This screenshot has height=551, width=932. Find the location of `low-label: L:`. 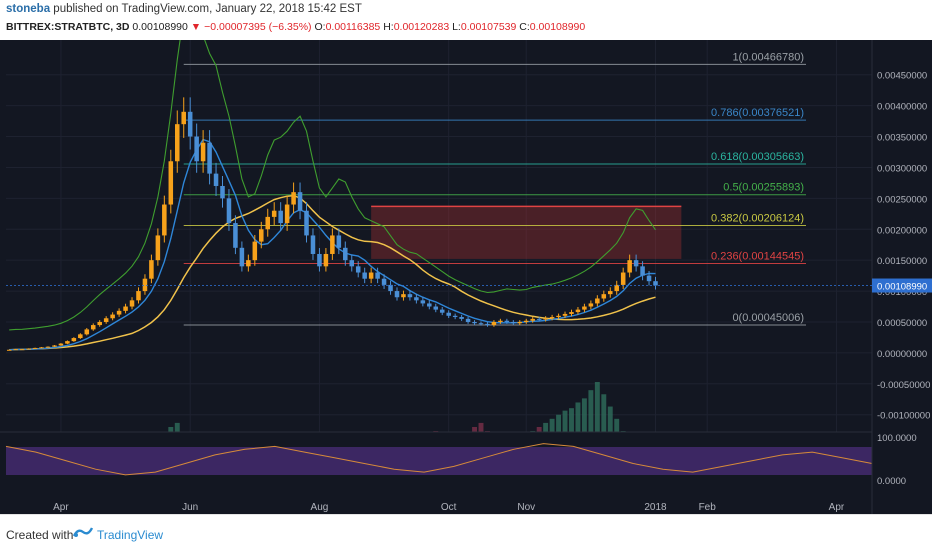

low-label: L: is located at coordinates (456, 27).